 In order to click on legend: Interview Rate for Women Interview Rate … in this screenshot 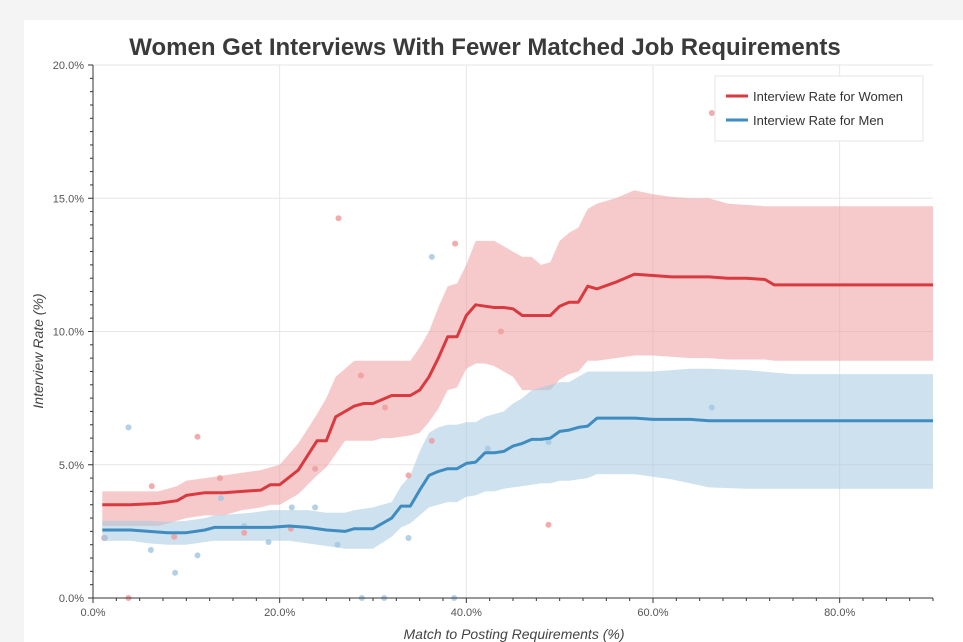, I will do `click(819, 108)`.